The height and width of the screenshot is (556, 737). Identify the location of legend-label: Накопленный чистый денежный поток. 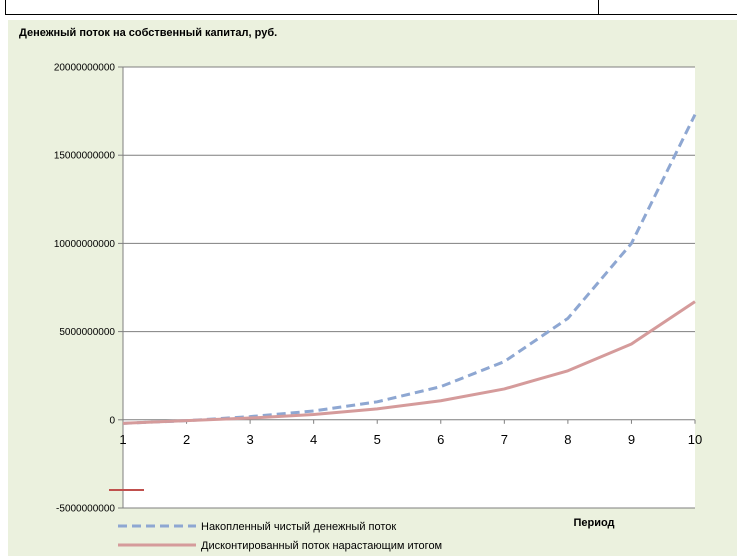
(298, 527).